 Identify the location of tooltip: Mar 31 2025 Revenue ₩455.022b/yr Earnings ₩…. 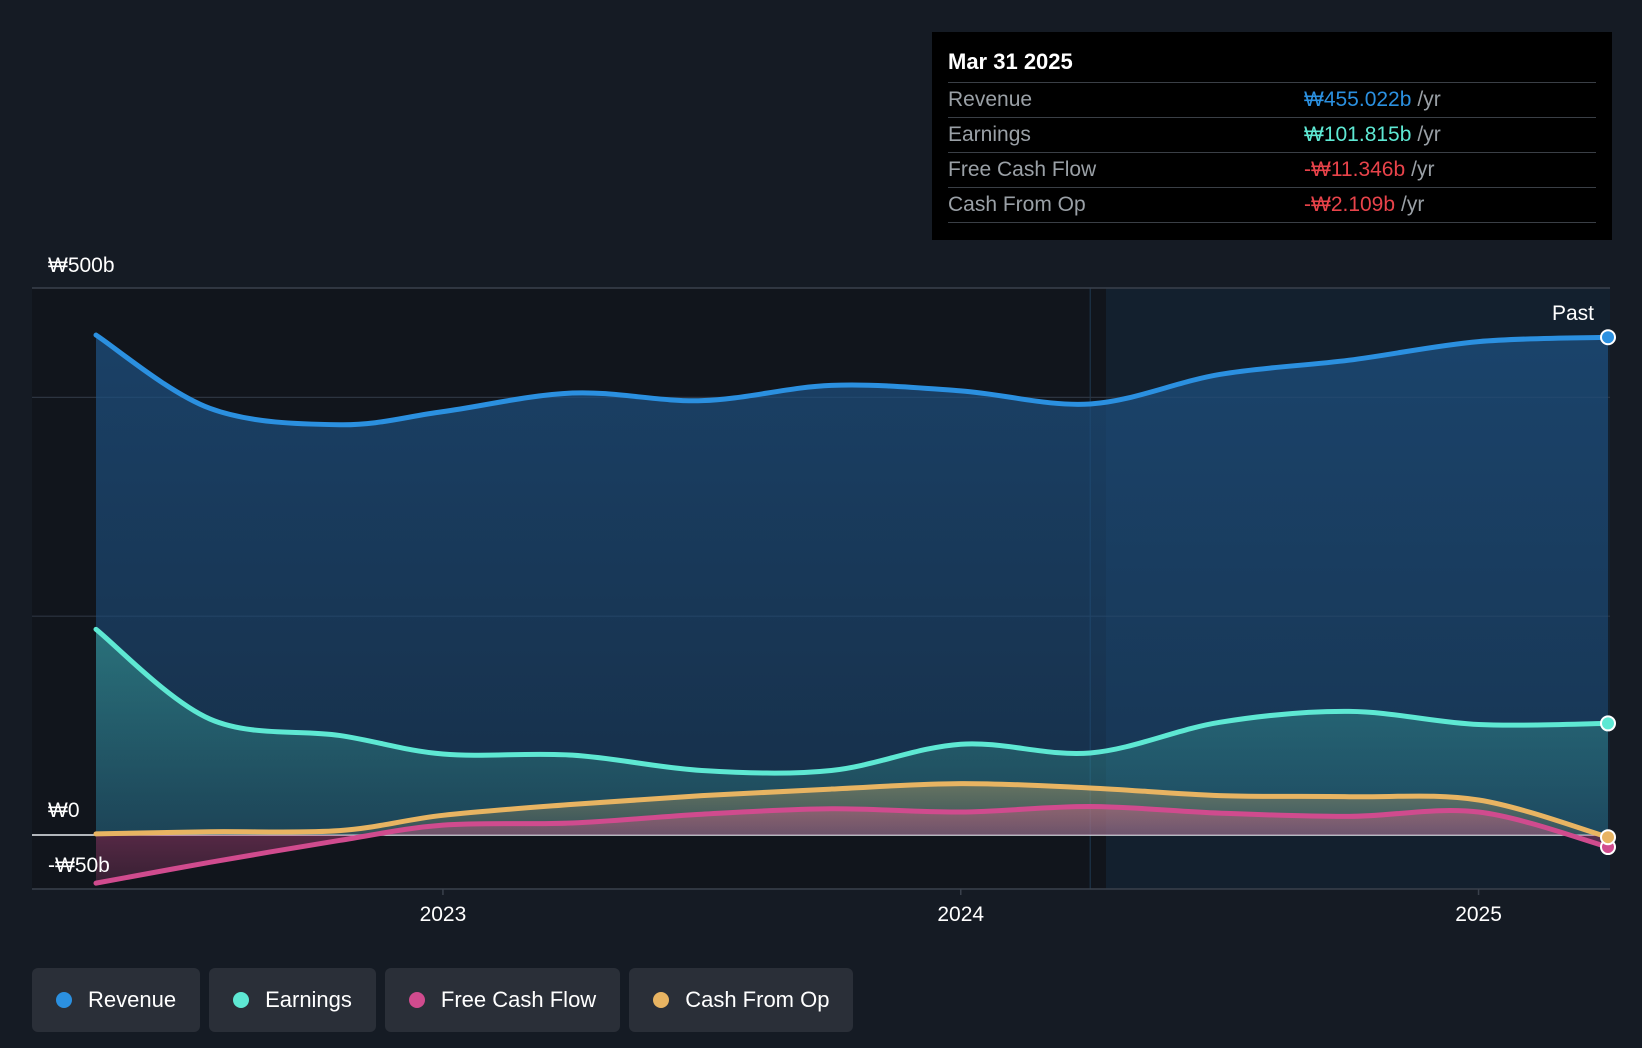
(1272, 136).